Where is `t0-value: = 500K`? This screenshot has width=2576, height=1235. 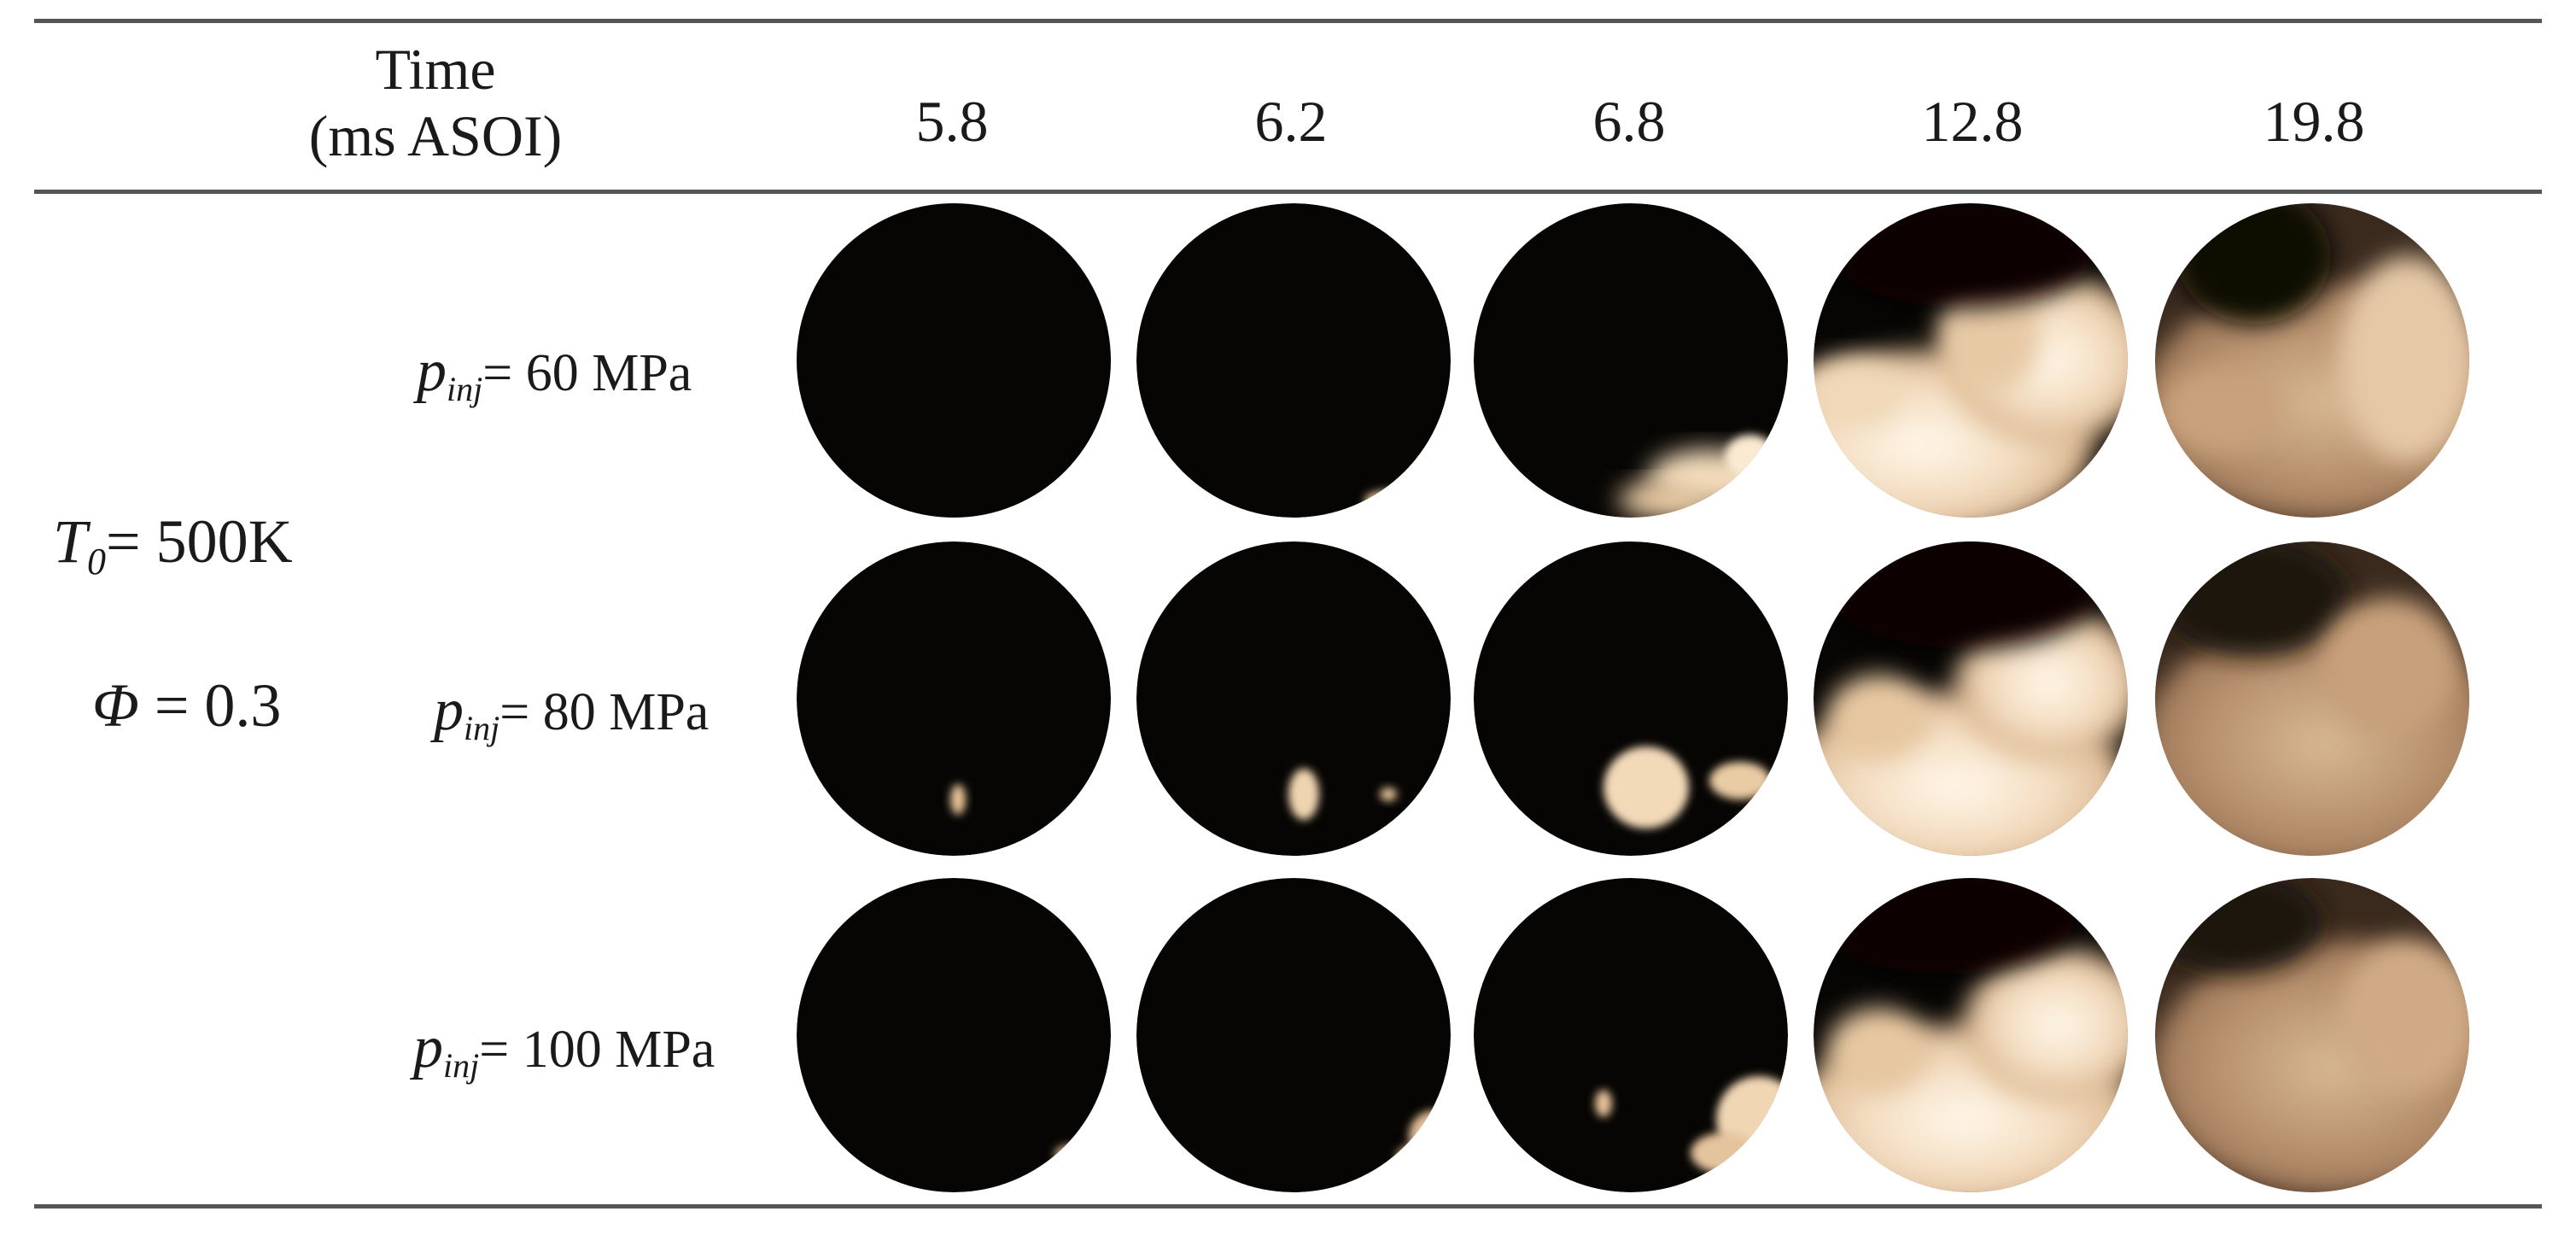
t0-value: = 500K is located at coordinates (199, 541).